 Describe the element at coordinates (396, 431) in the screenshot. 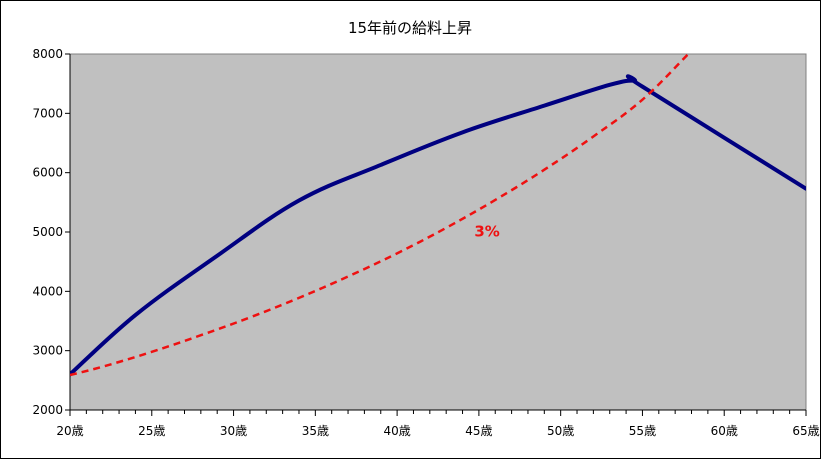

I see `x-tick-label: 40歳` at that location.